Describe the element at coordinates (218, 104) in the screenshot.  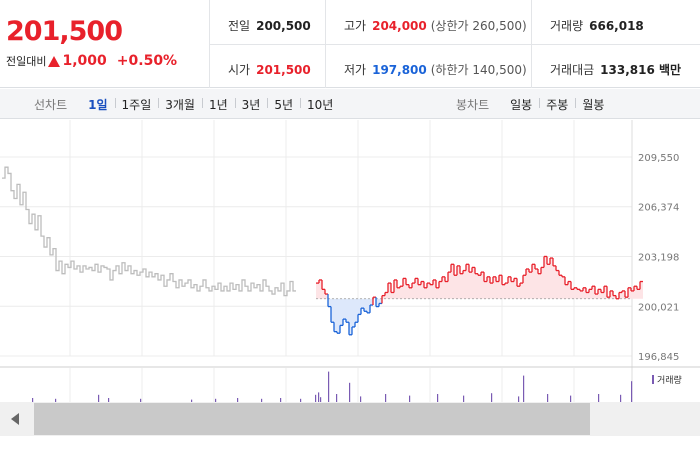
I see `range-1y: 1년` at that location.